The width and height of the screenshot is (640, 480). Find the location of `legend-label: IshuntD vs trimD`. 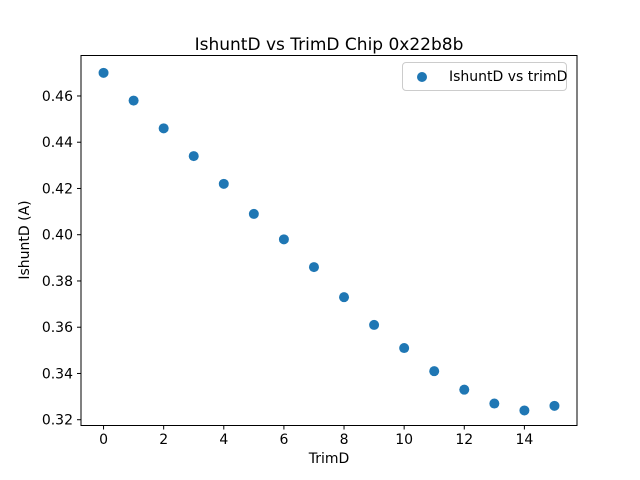

legend-label: IshuntD vs trimD is located at coordinates (508, 76).